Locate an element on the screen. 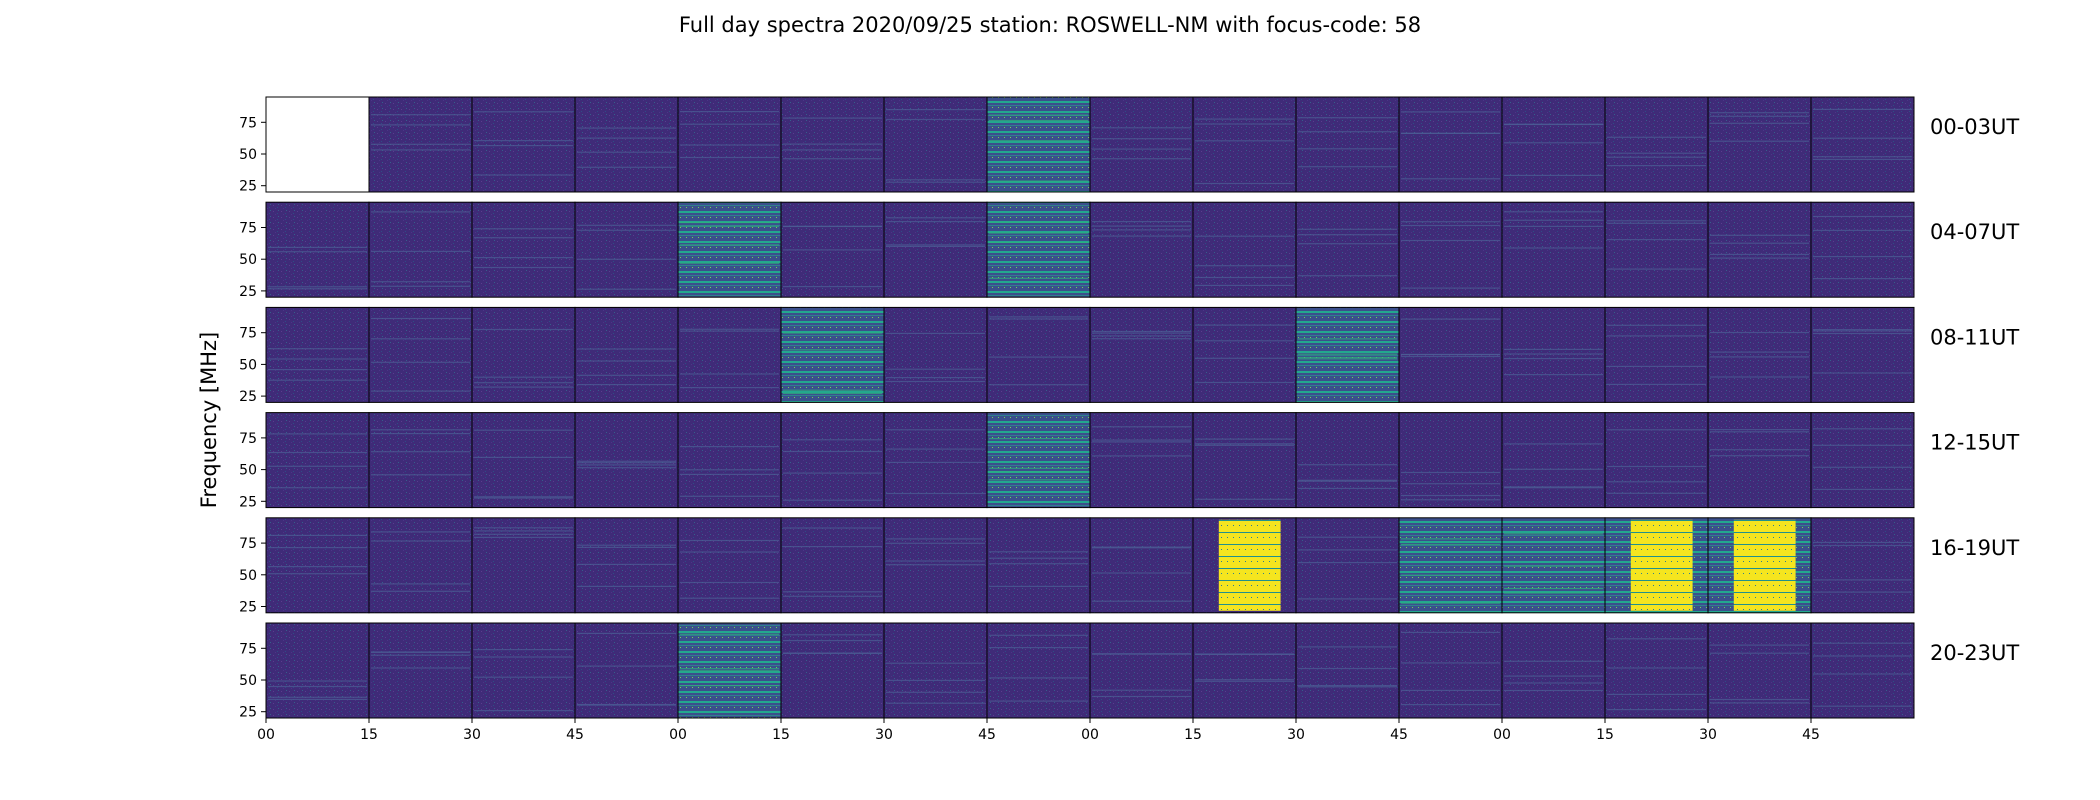 The height and width of the screenshot is (800, 2100). y-tick-label: 25 is located at coordinates (248, 292).